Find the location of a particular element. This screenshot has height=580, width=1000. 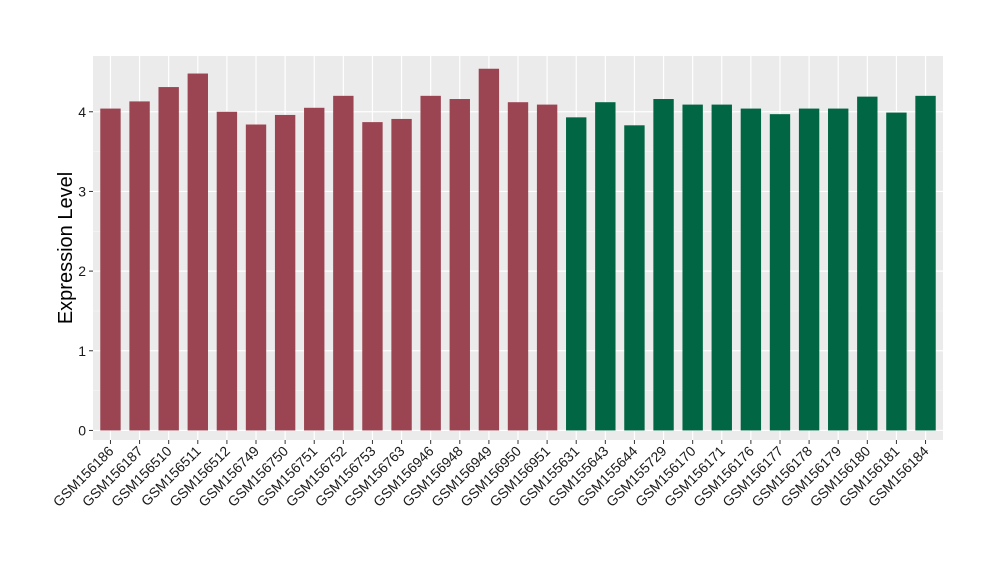

y-axis-title: Expression Level is located at coordinates (66, 248).